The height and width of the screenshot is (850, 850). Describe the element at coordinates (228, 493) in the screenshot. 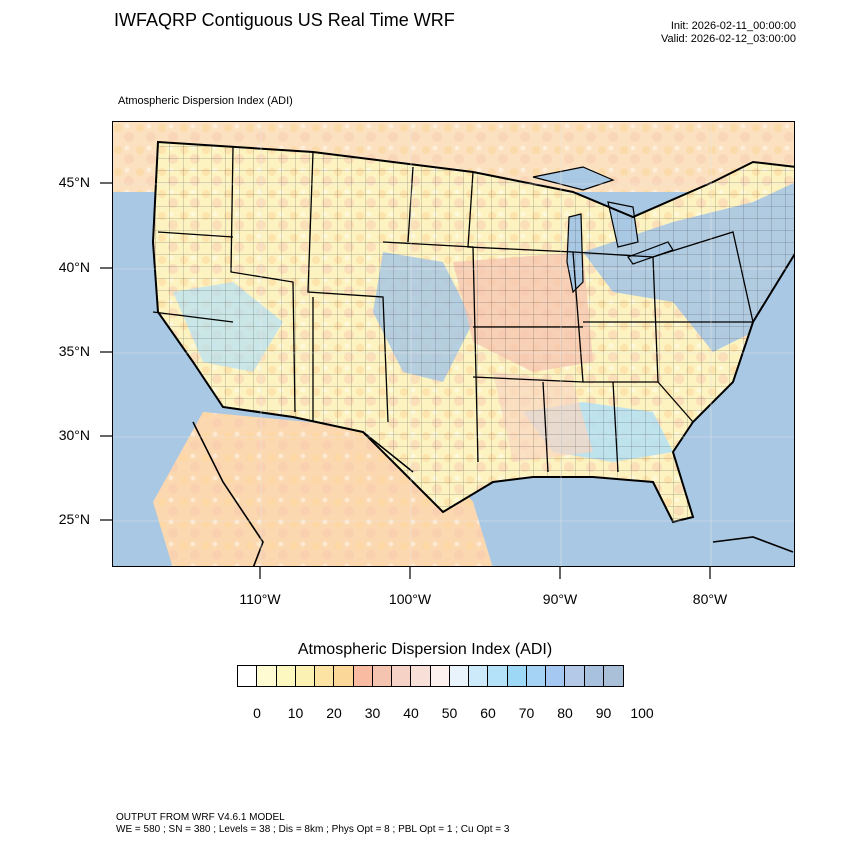

I see `baja-coast` at that location.